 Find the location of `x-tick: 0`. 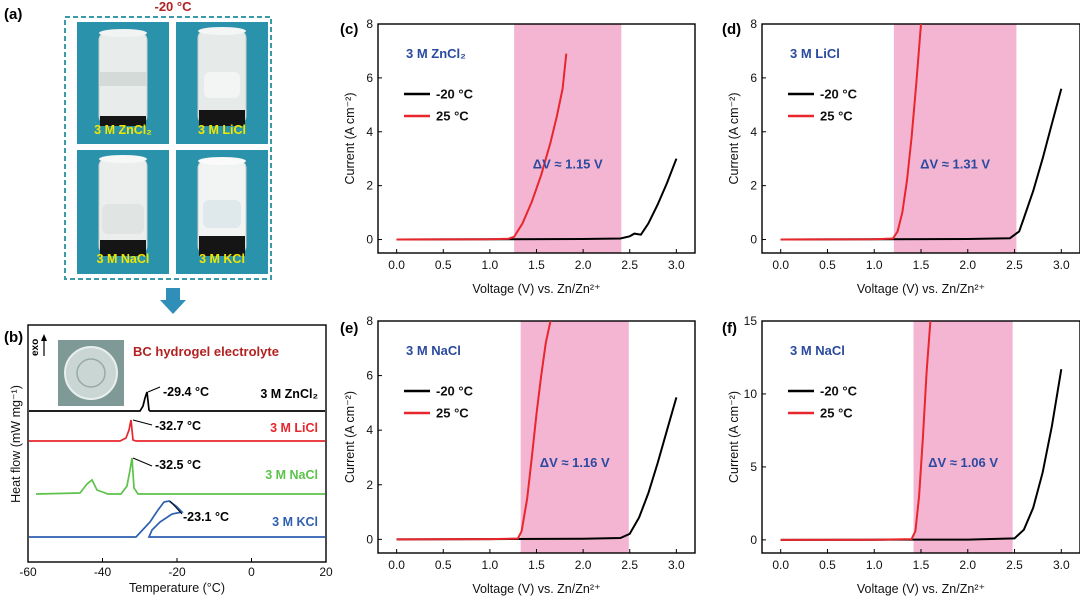

x-tick: 0 is located at coordinates (251, 572).